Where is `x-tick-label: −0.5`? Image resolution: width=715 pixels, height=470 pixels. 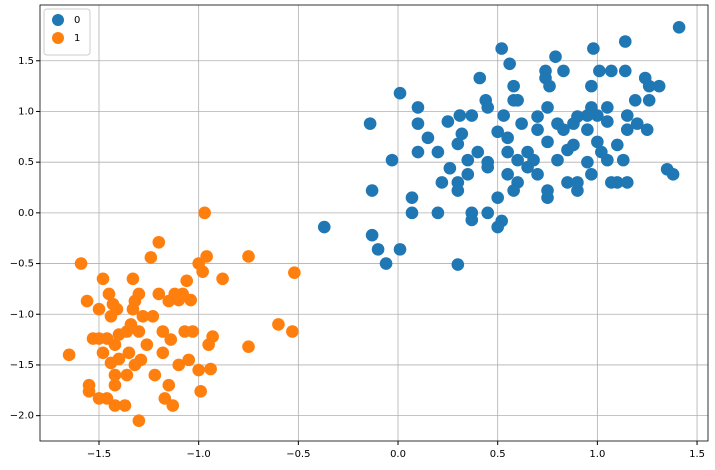
x-tick-label: −0.5 is located at coordinates (298, 454).